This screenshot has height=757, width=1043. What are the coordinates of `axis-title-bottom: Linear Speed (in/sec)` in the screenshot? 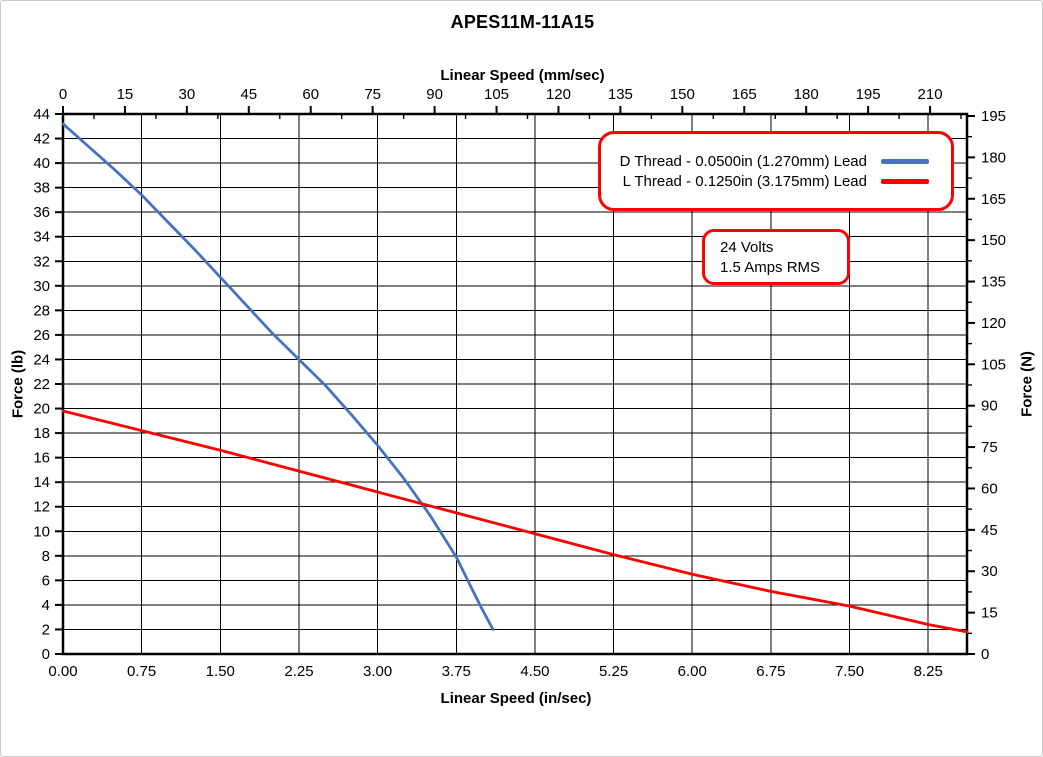 It's located at (516, 698).